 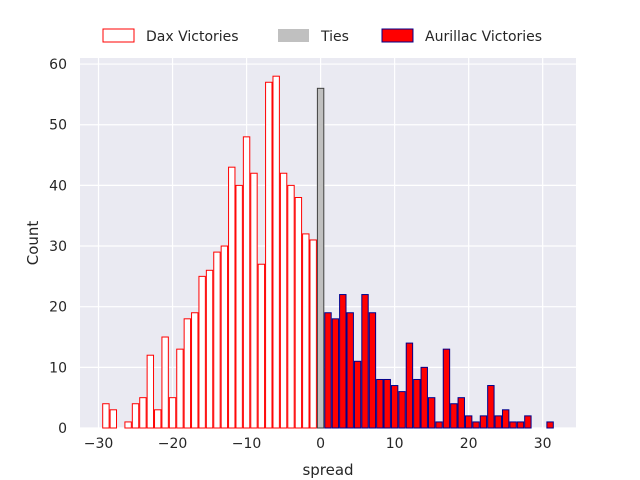 What do you see at coordinates (320, 258) in the screenshot?
I see `bar-ties` at bounding box center [320, 258].